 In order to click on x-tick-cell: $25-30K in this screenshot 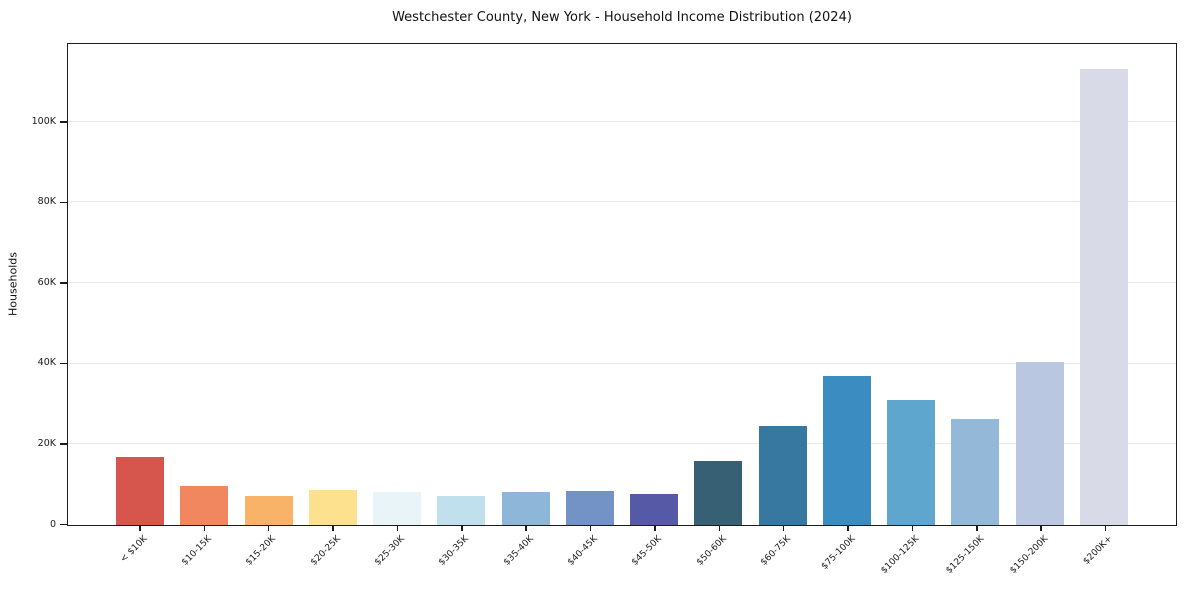, I will do `click(397, 557)`.